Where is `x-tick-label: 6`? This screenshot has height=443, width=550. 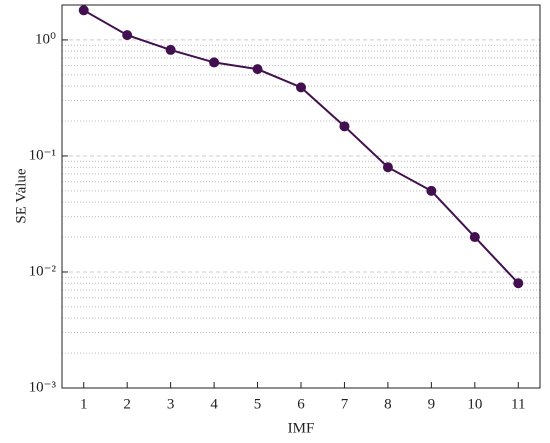
x-tick-label: 6 is located at coordinates (301, 404).